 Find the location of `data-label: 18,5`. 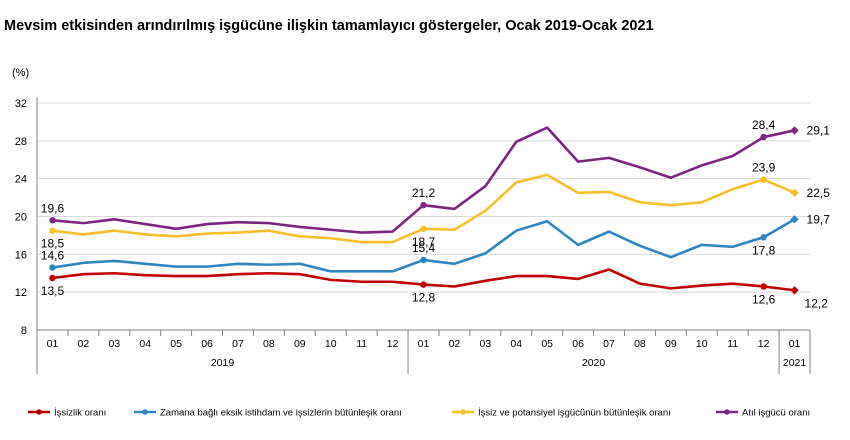

data-label: 18,5 is located at coordinates (53, 244).